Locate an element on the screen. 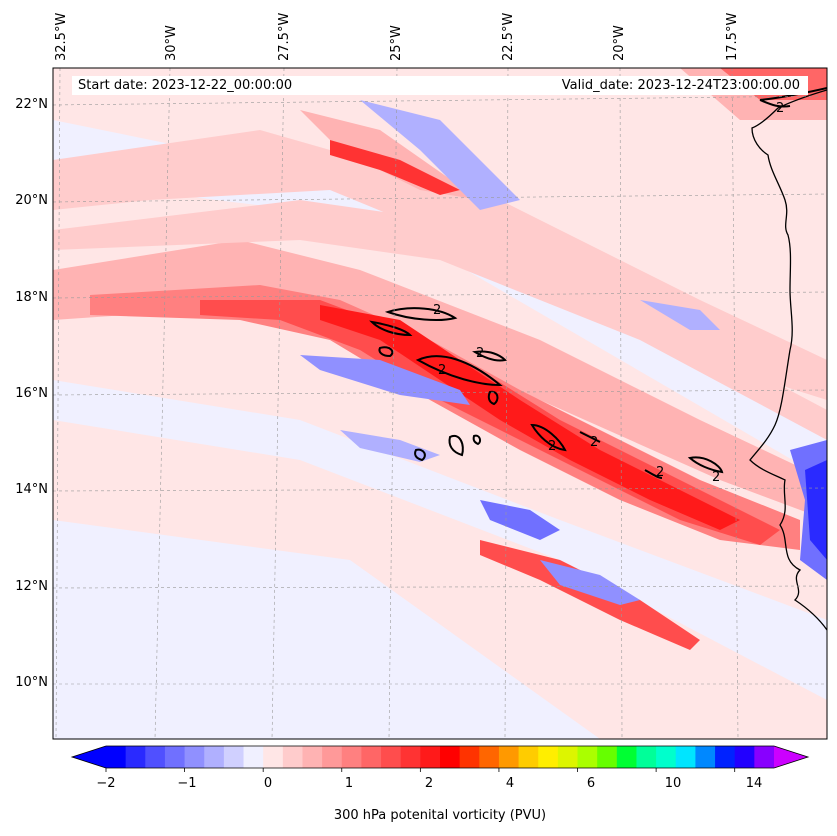  colorbar-tick: 0 is located at coordinates (268, 783).